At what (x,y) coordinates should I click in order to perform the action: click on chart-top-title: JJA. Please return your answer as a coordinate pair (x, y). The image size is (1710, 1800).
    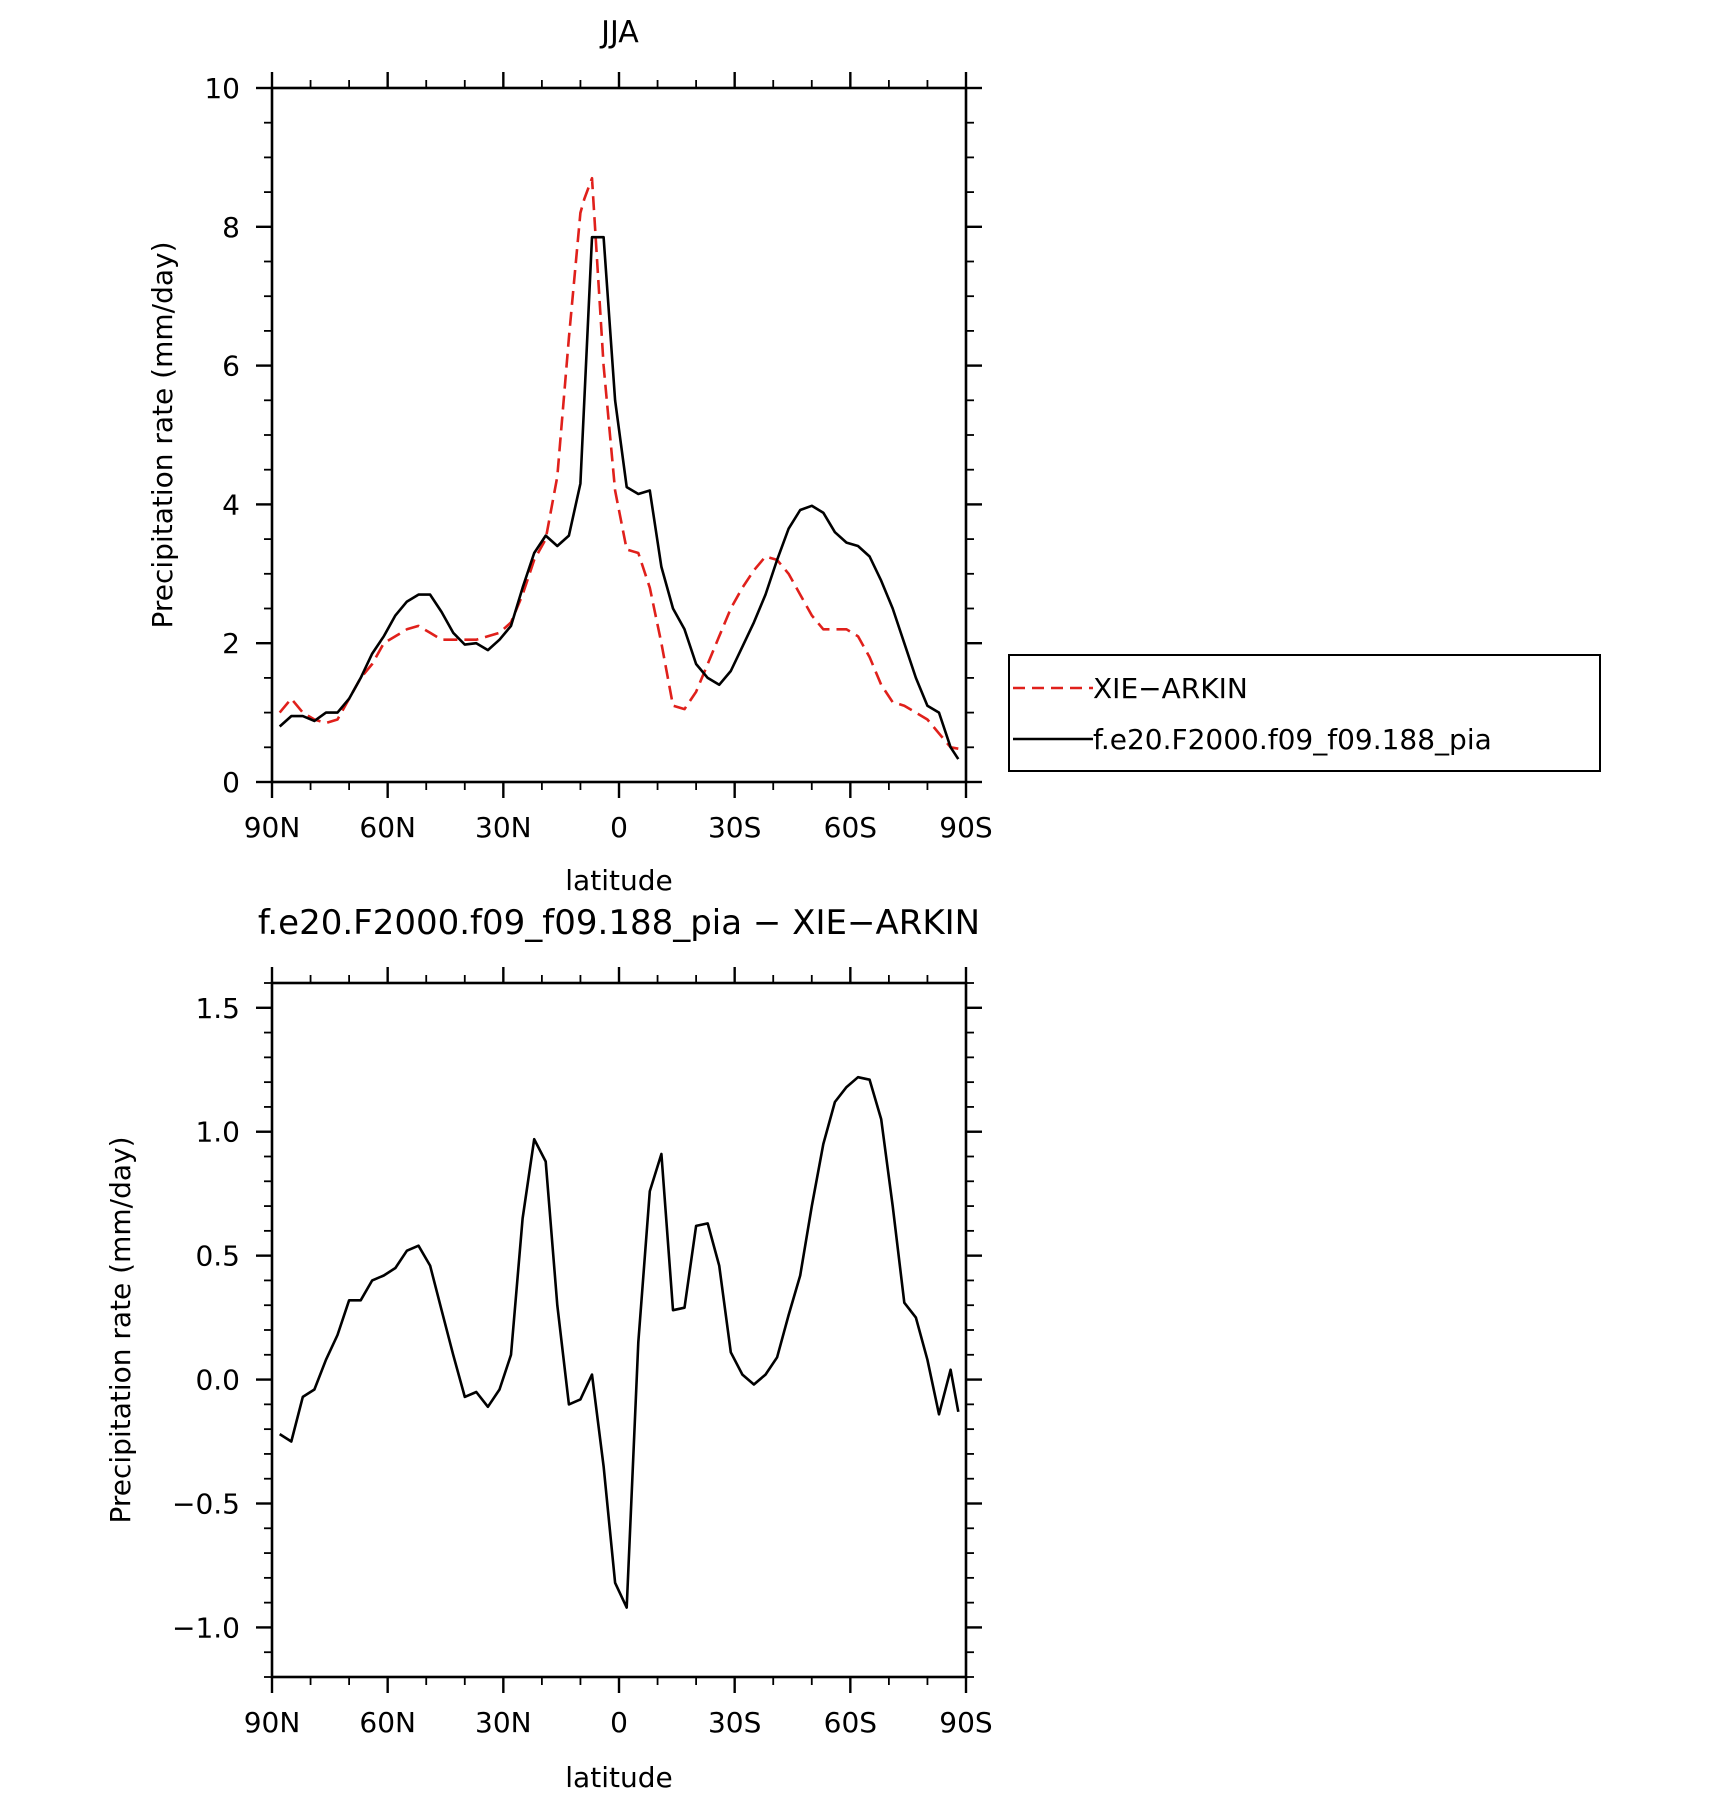
    Looking at the image, I should click on (619, 32).